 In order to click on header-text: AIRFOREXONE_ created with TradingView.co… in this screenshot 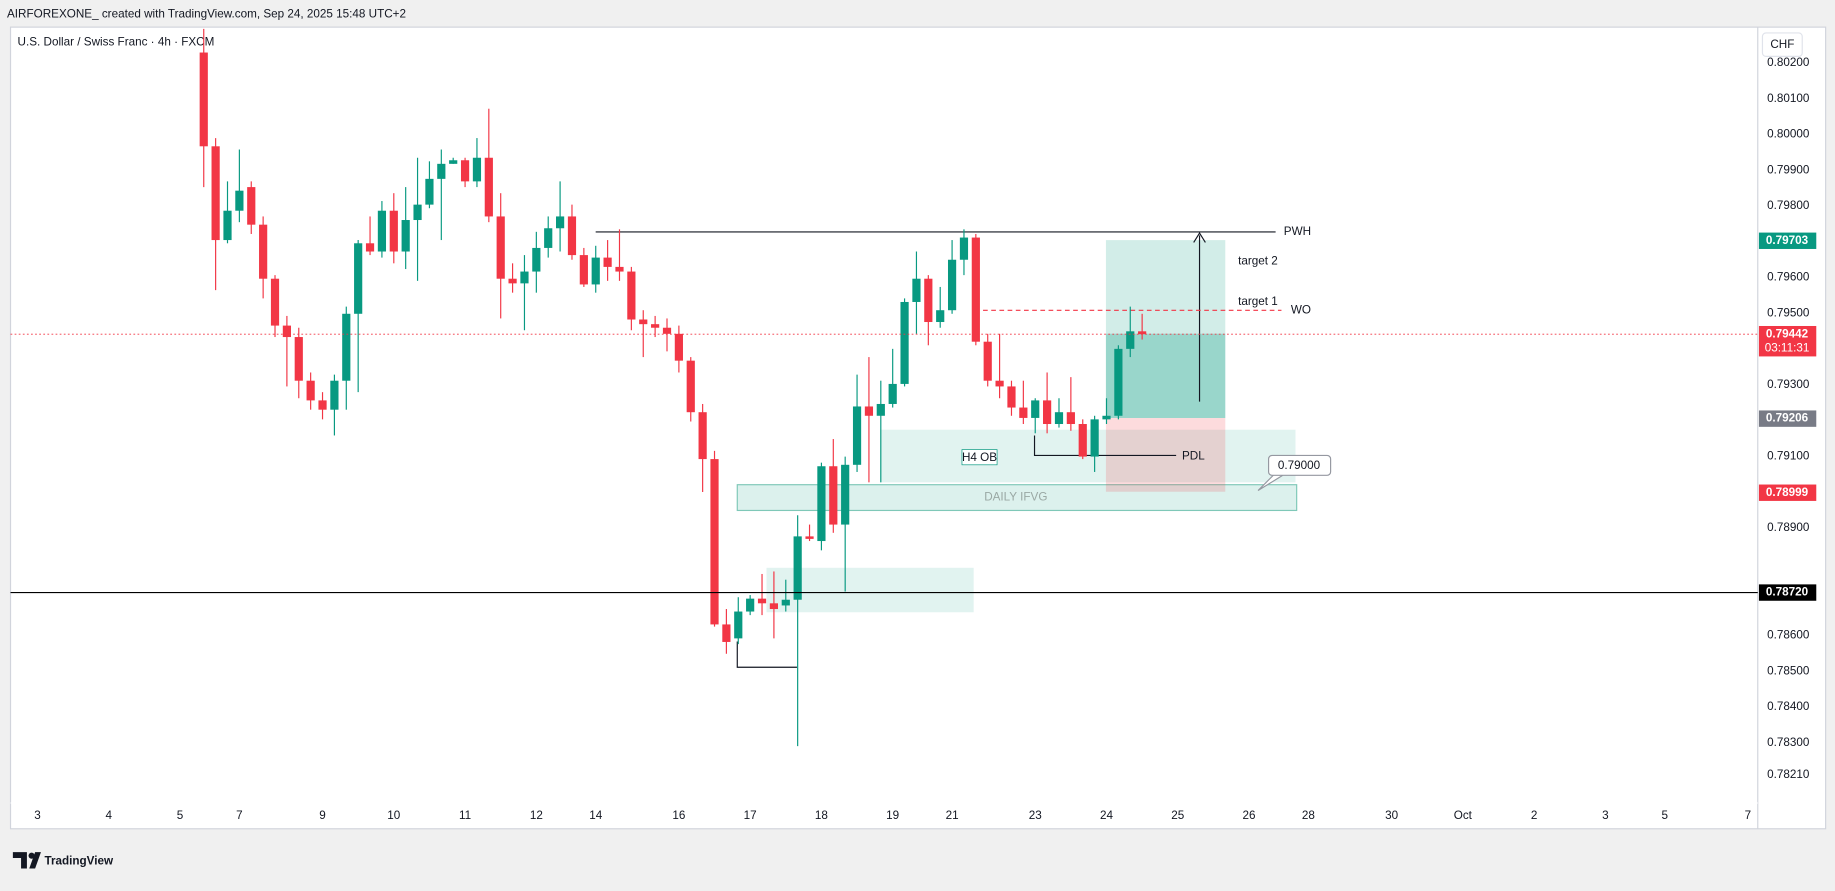, I will do `click(206, 13)`.